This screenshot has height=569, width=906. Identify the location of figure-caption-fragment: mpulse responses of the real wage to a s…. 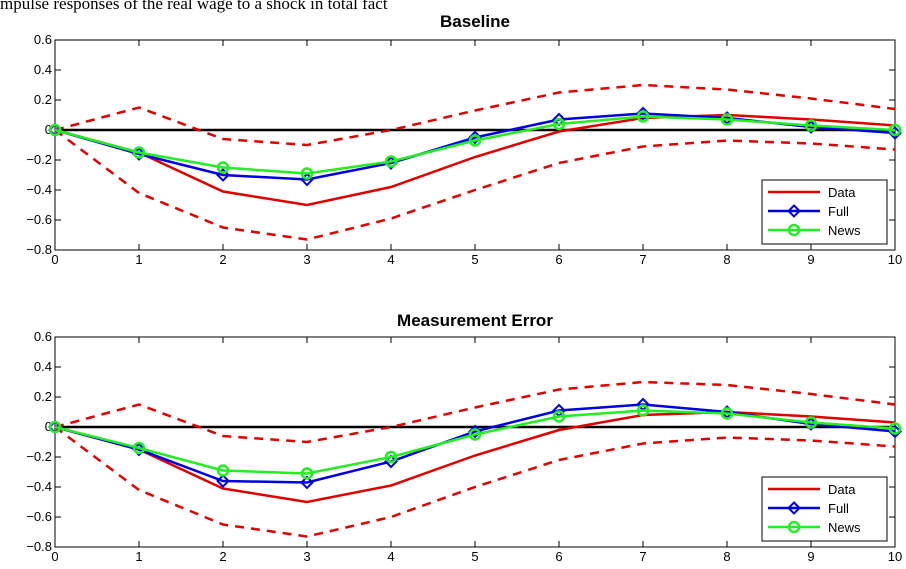
(194, 6).